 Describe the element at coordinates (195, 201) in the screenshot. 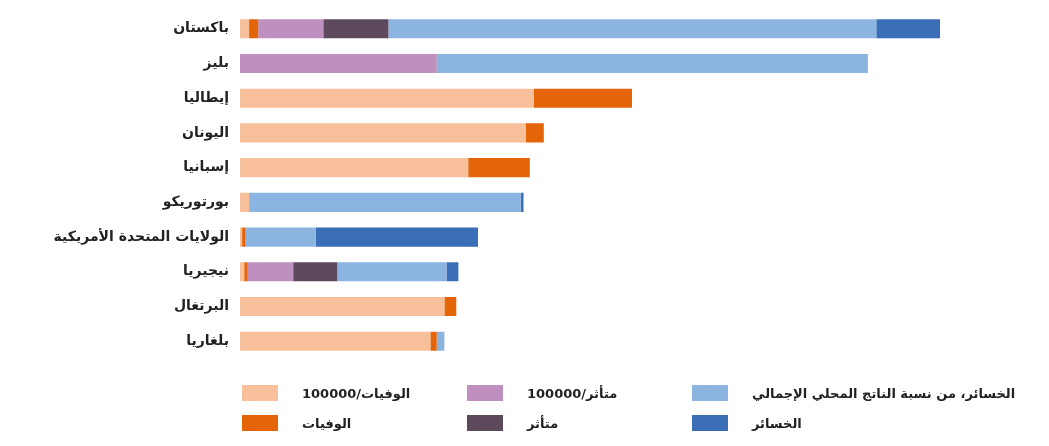

I see `y-tick-label: بورتوريكو` at that location.